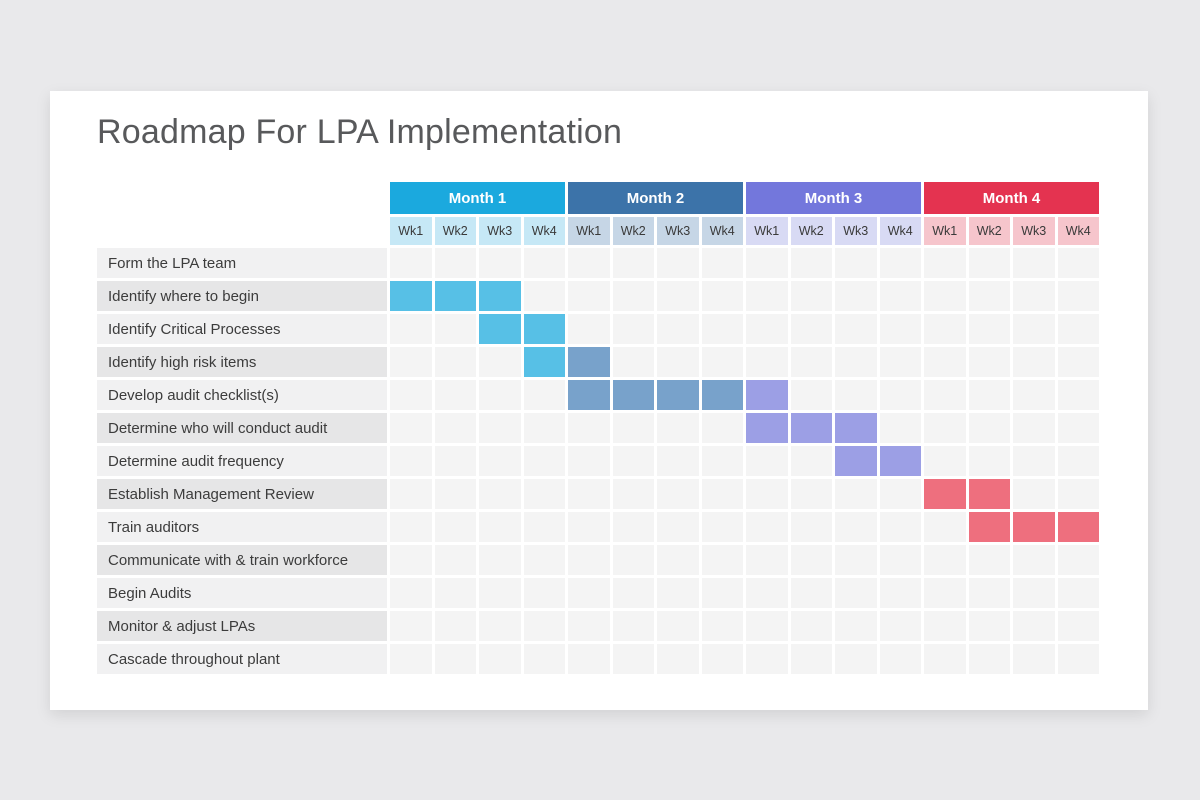  I want to click on page-title: Roadmap For LPA Implementation, so click(360, 132).